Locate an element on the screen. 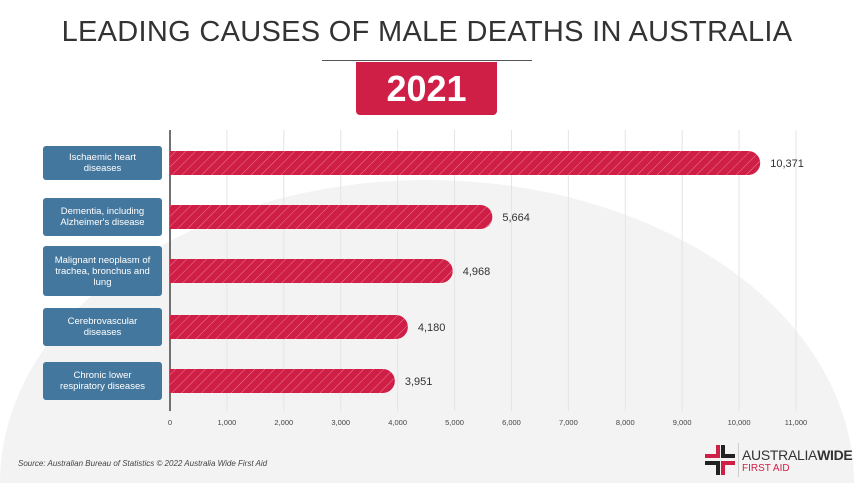 The image size is (854, 483). x-tick-label: 2,000 is located at coordinates (283, 422).